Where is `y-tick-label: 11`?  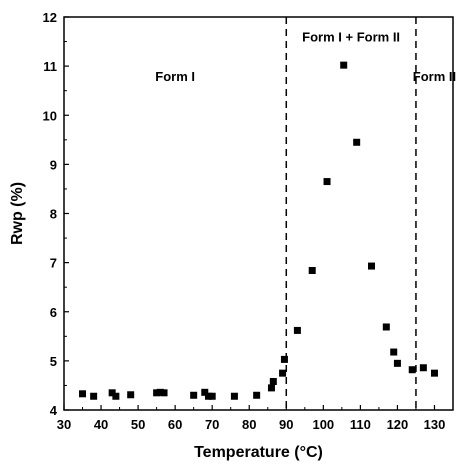
y-tick-label: 11 is located at coordinates (50, 66).